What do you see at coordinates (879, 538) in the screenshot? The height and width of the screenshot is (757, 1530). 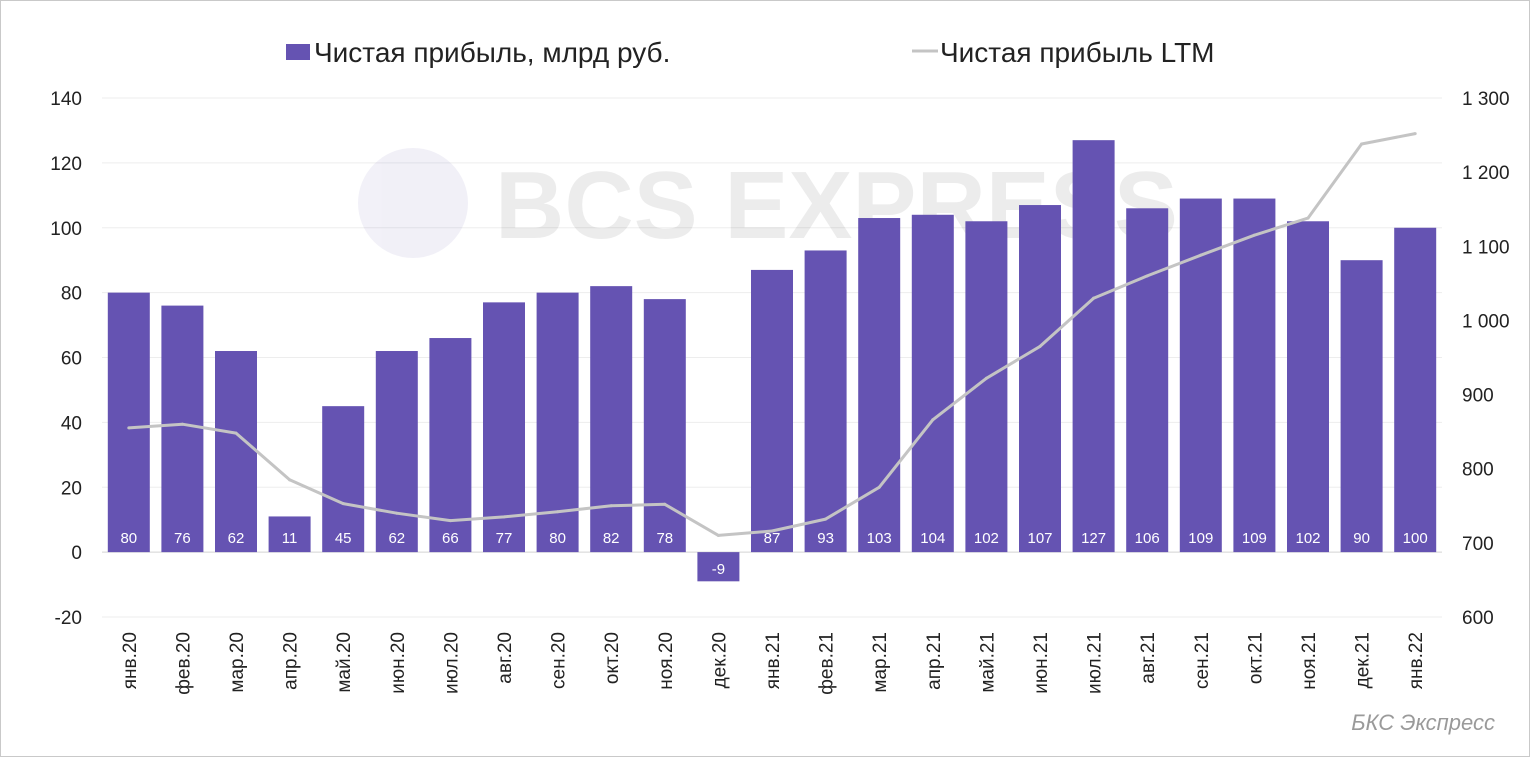 I see `data-label: 103` at bounding box center [879, 538].